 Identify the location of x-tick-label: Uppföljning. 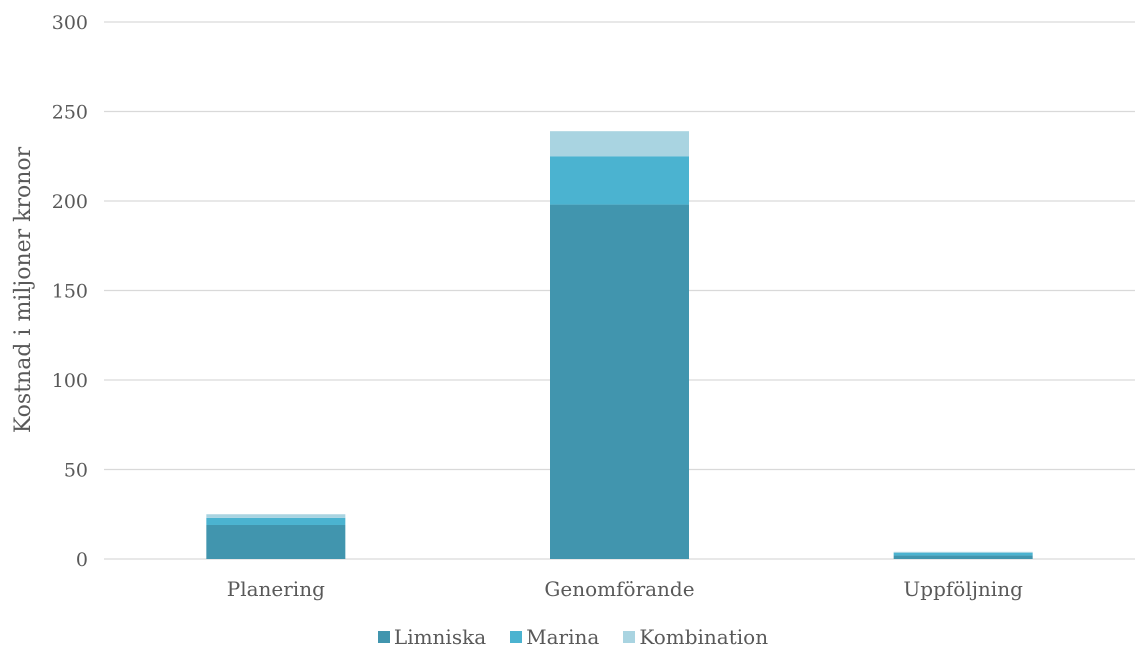
(963, 589).